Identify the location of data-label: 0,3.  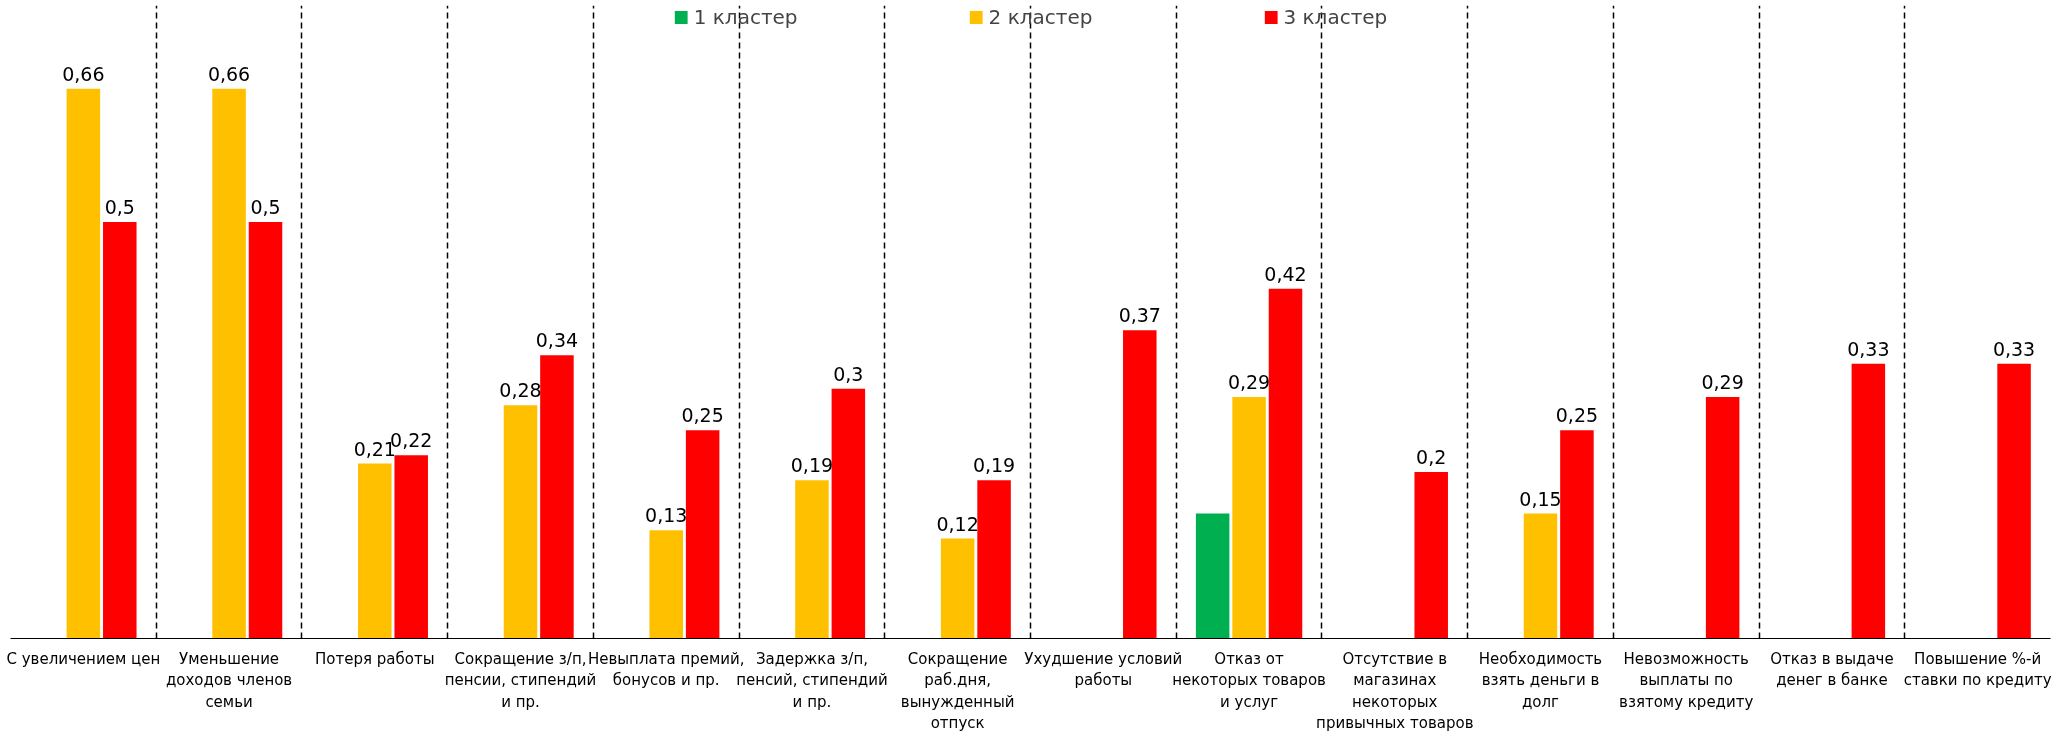
(848, 373).